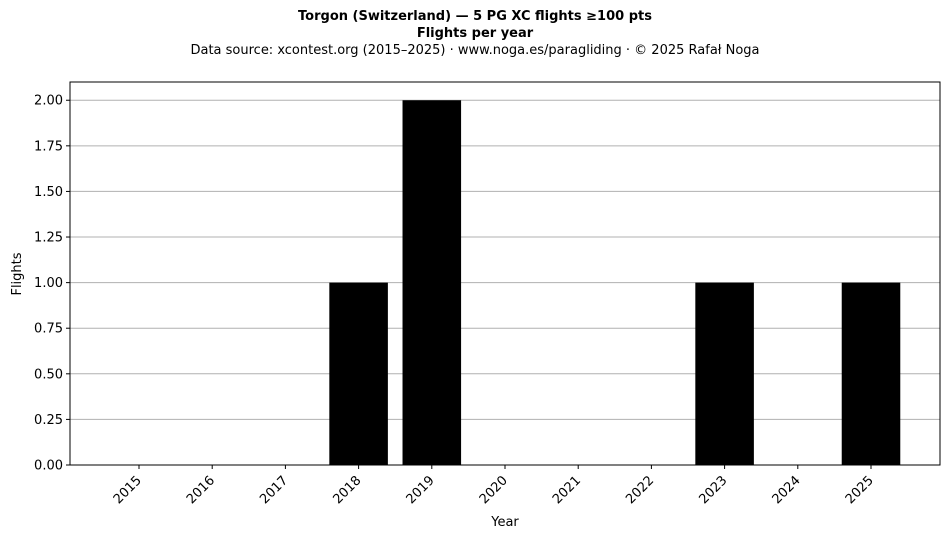 The image size is (950, 539). Describe the element at coordinates (567, 490) in the screenshot. I see `x-tick-label: 2021` at that location.